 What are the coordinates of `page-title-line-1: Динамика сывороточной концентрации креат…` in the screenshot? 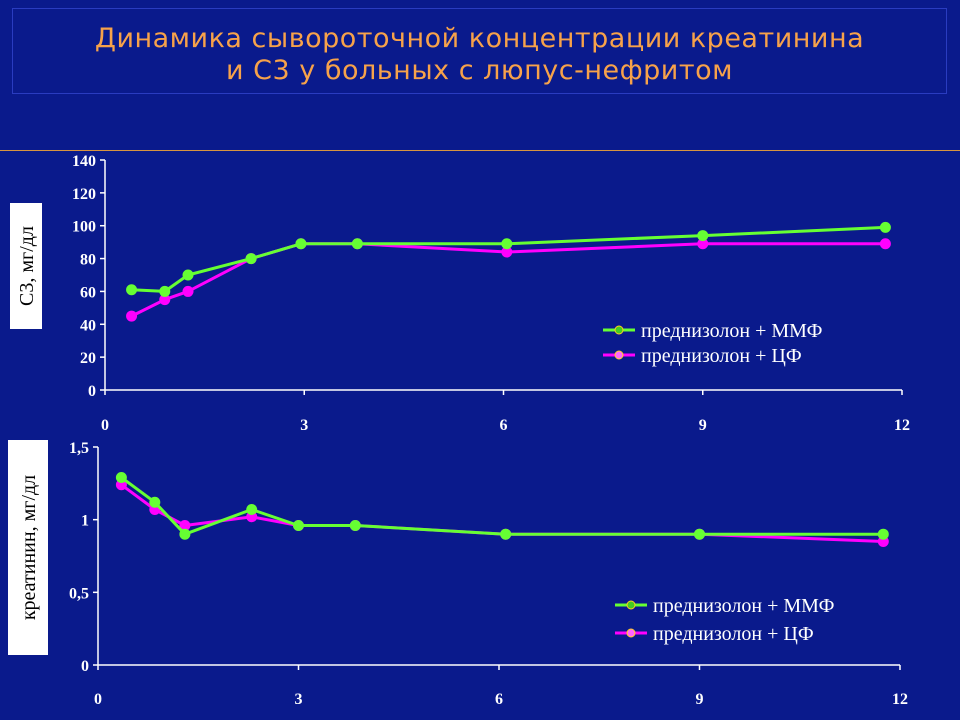 It's located at (479, 38).